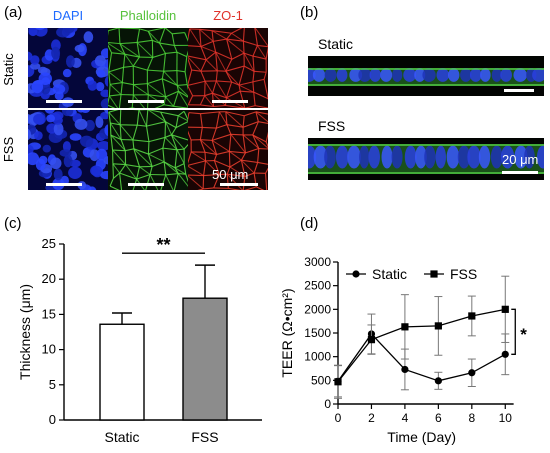 This screenshot has width=550, height=453. Describe the element at coordinates (356, 274) in the screenshot. I see `legend-marker-static` at that location.